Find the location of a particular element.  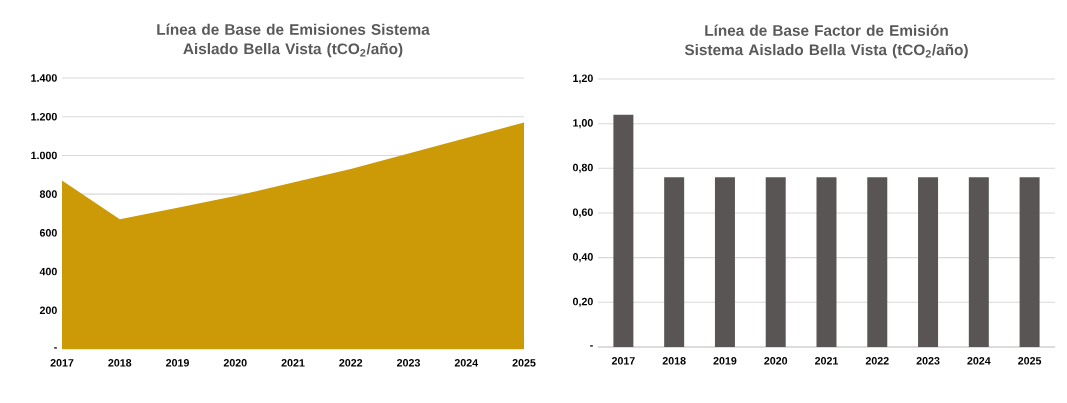

y-tick-label: 600 is located at coordinates (48, 233).